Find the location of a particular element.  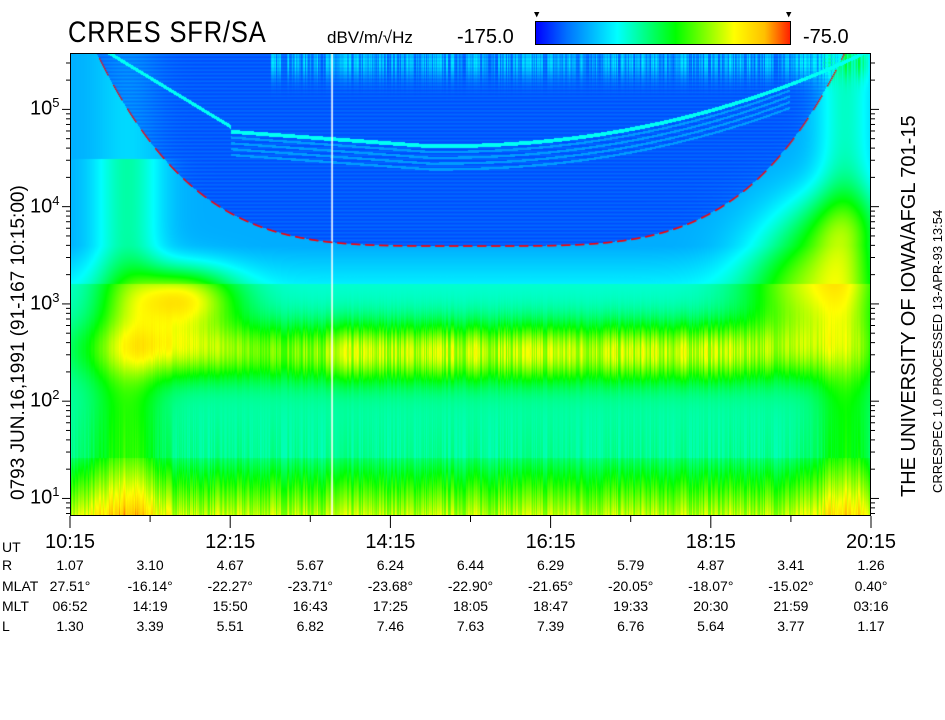

ephemeris-value: 5.64 is located at coordinates (711, 626).